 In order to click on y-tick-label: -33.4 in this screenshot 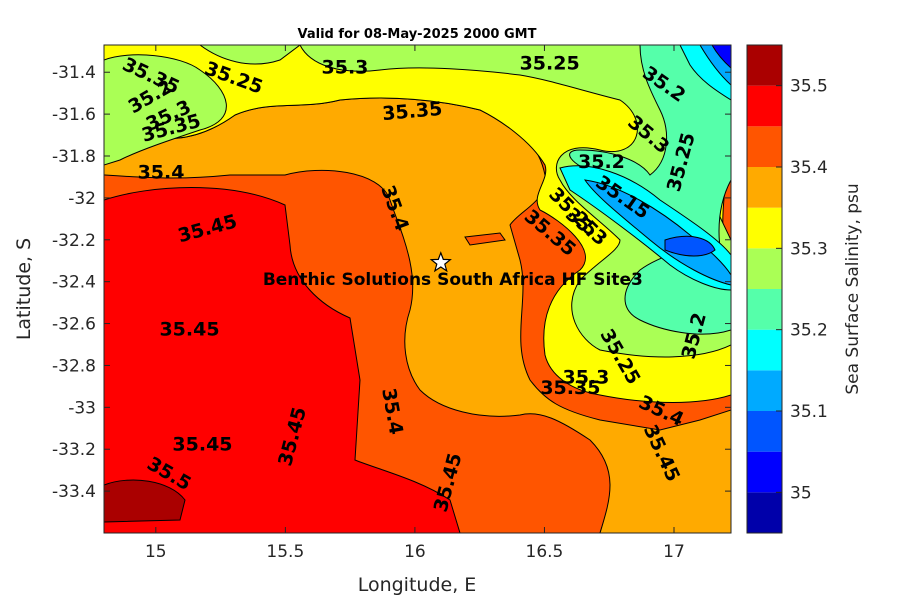, I will do `click(74, 492)`.